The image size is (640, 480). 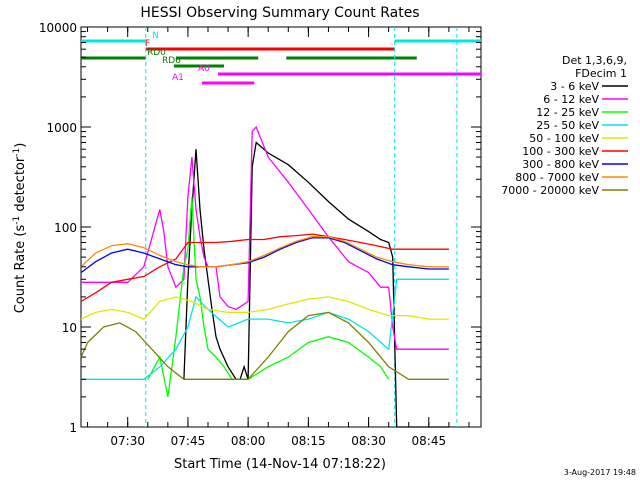 I want to click on x-tick-label-2: 08:00, so click(x=248, y=441).